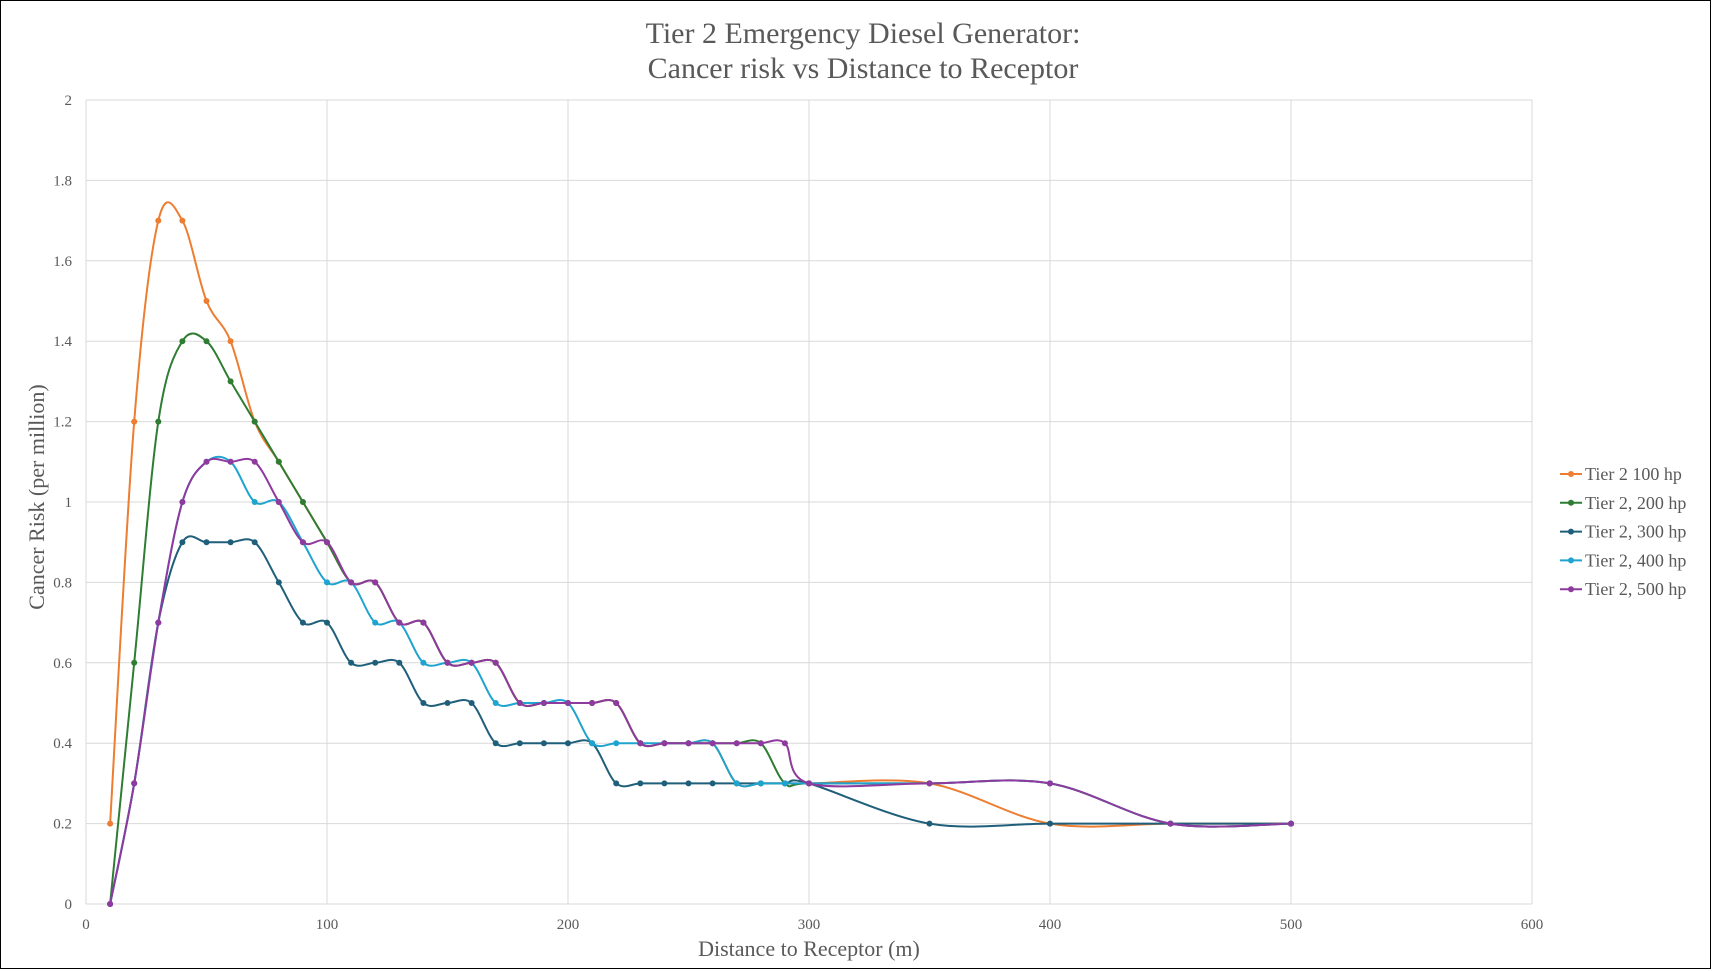 Image resolution: width=1713 pixels, height=971 pixels. Describe the element at coordinates (568, 925) in the screenshot. I see `x-tick-label: 200` at that location.